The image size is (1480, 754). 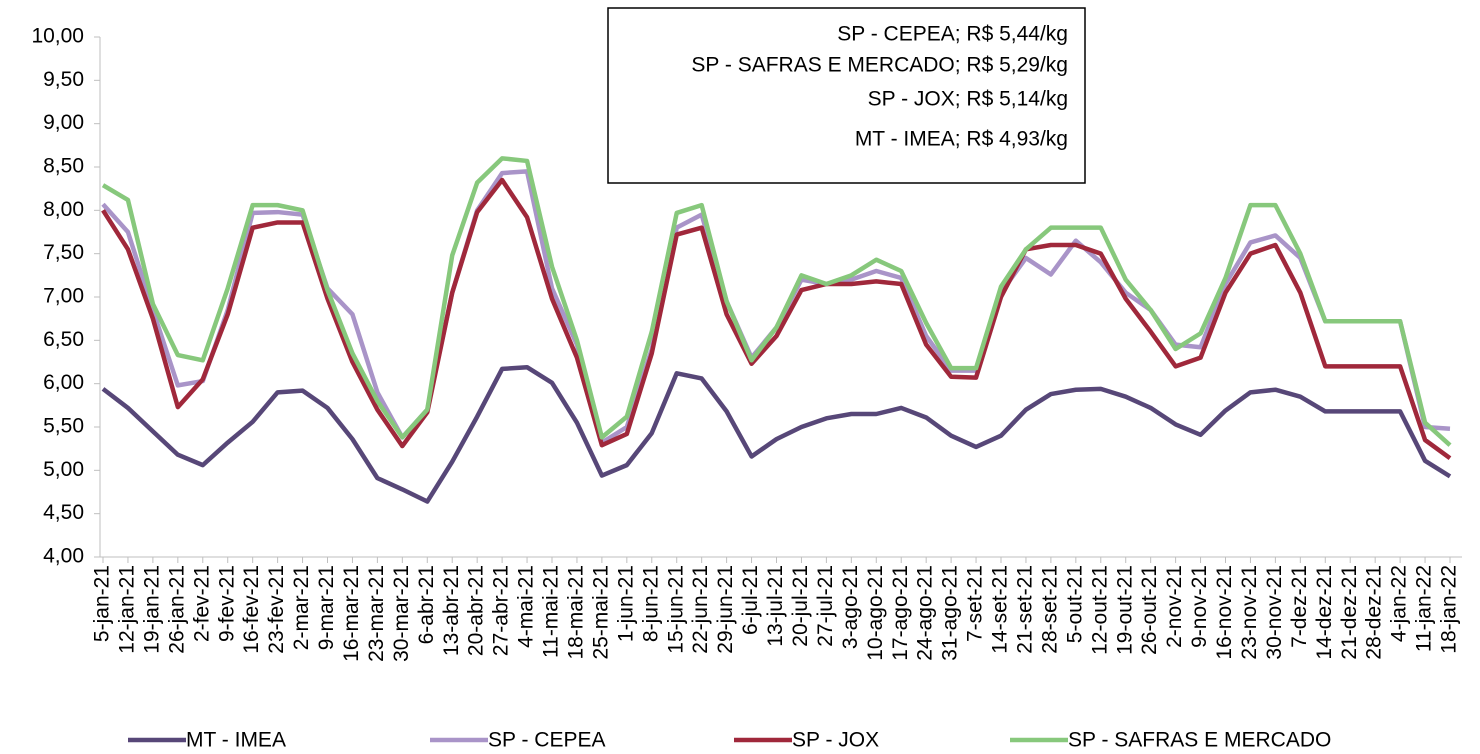 What do you see at coordinates (1424, 608) in the screenshot?
I see `x-tick-label: 11-jan-22` at bounding box center [1424, 608].